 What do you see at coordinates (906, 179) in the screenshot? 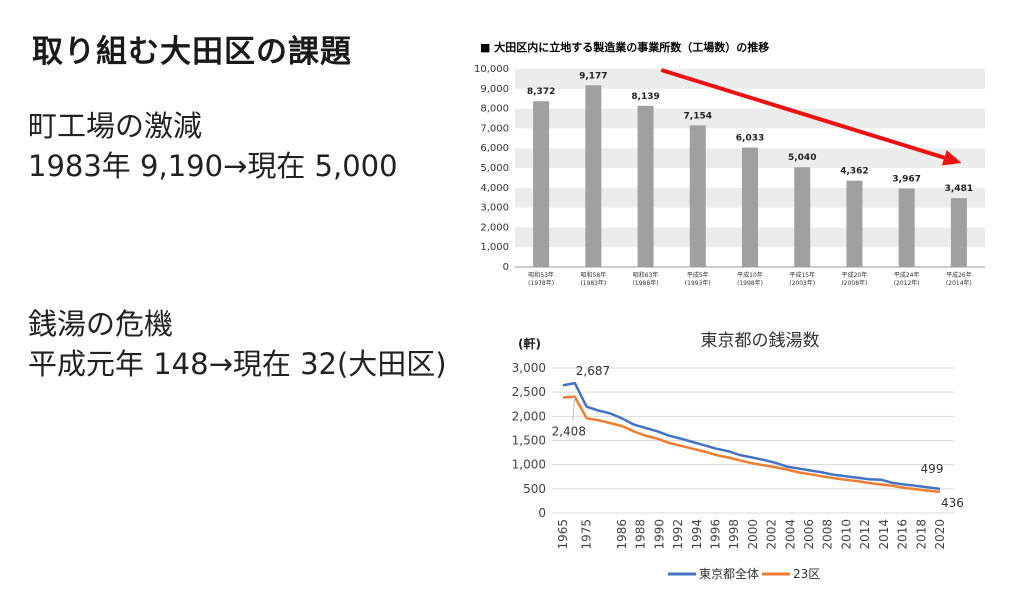
I see `bar-value-label: 3,967` at bounding box center [906, 179].